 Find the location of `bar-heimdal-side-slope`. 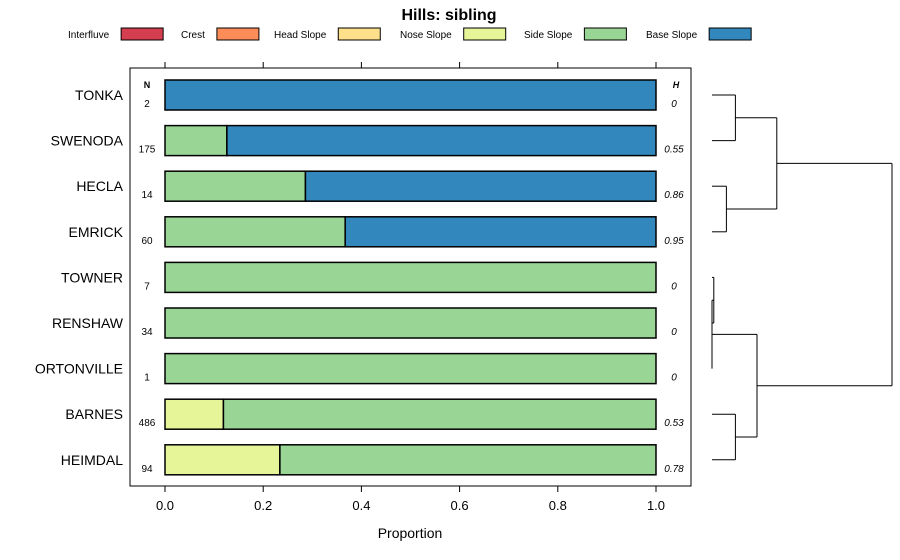

bar-heimdal-side-slope is located at coordinates (468, 460).